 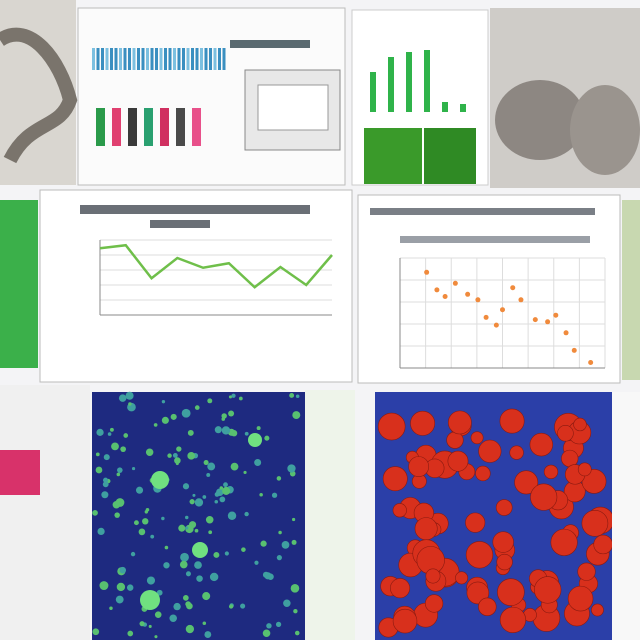 What do you see at coordinates (19, 284) in the screenshot?
I see `green-strip` at bounding box center [19, 284].